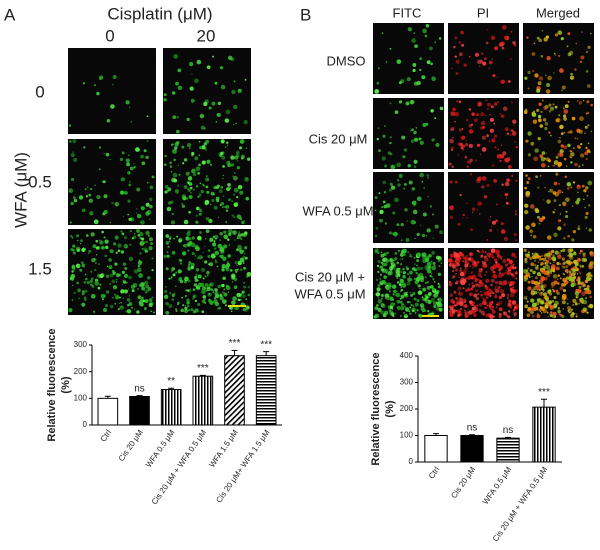  Describe the element at coordinates (206, 35) in the screenshot. I see `column-label: 20` at that location.